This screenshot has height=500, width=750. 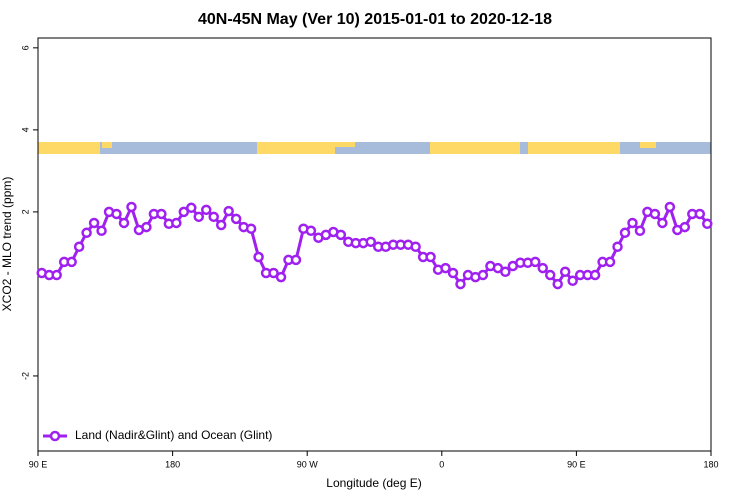 I want to click on x-tick-label: 90 W, so click(x=308, y=464).